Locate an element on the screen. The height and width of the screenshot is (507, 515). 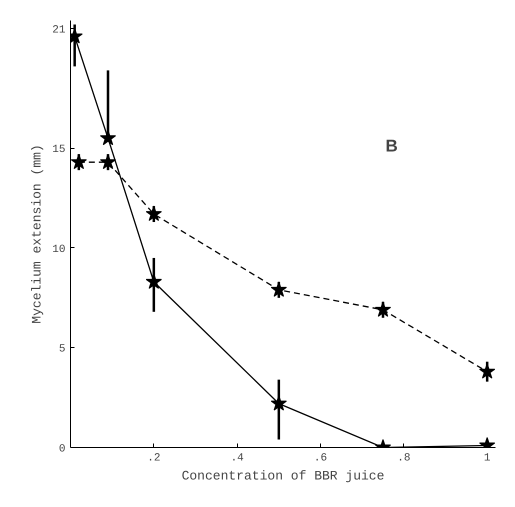
x-tick-label: .8 is located at coordinates (403, 458).